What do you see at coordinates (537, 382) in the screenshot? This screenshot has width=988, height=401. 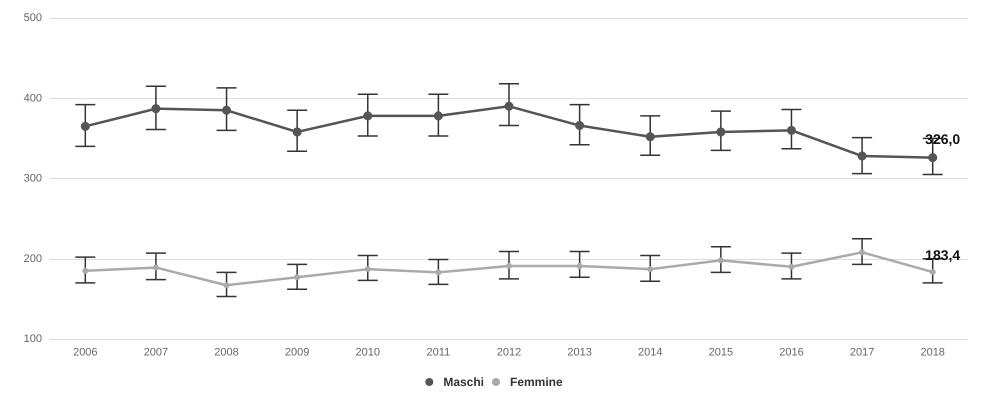 I see `legend-label: Femmine` at bounding box center [537, 382].